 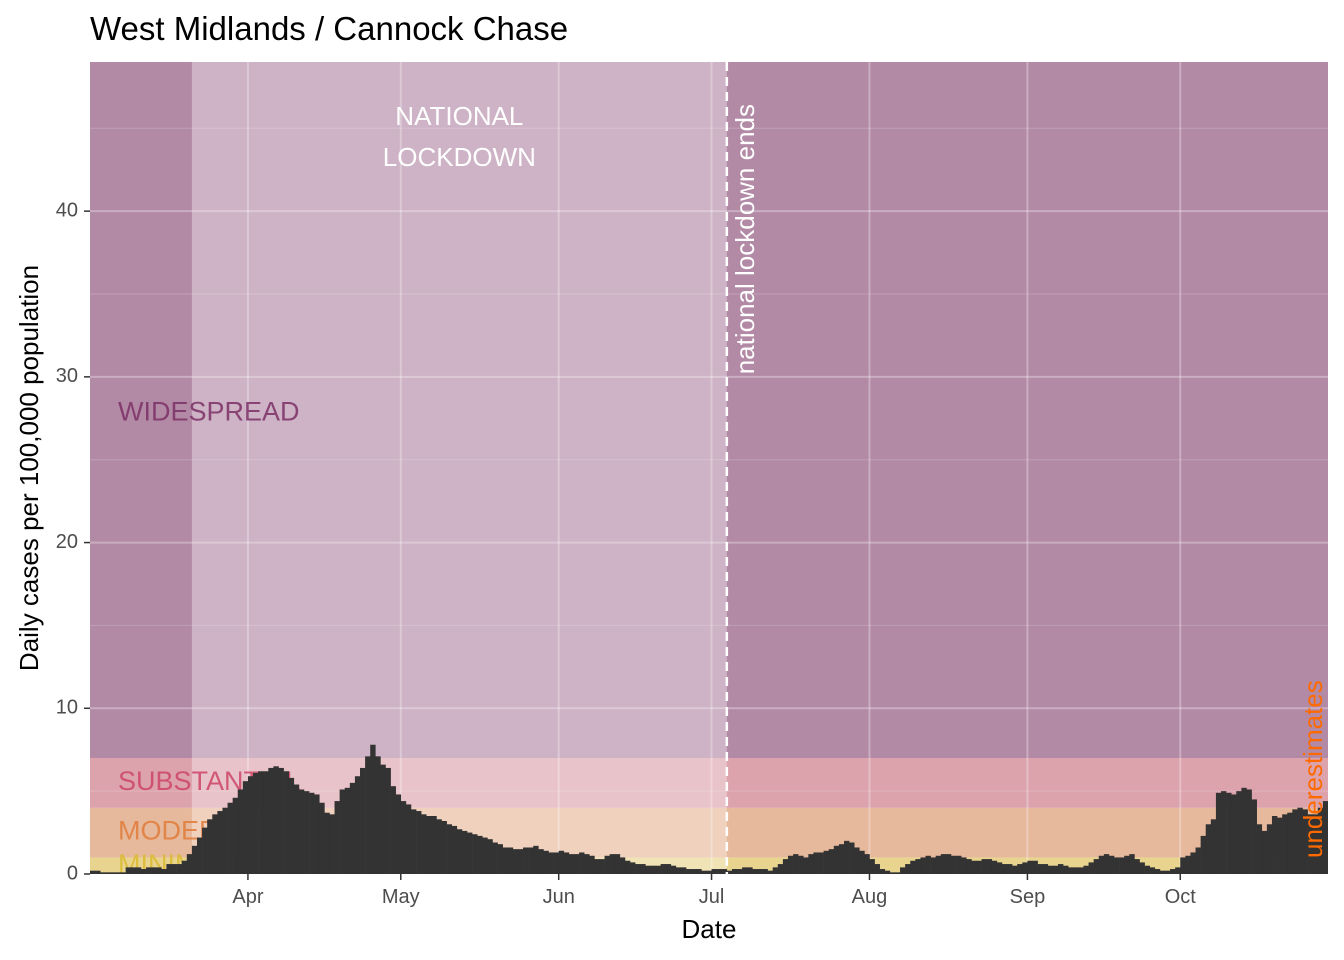 What do you see at coordinates (712, 897) in the screenshot?
I see `x-tick-label: Jul` at bounding box center [712, 897].